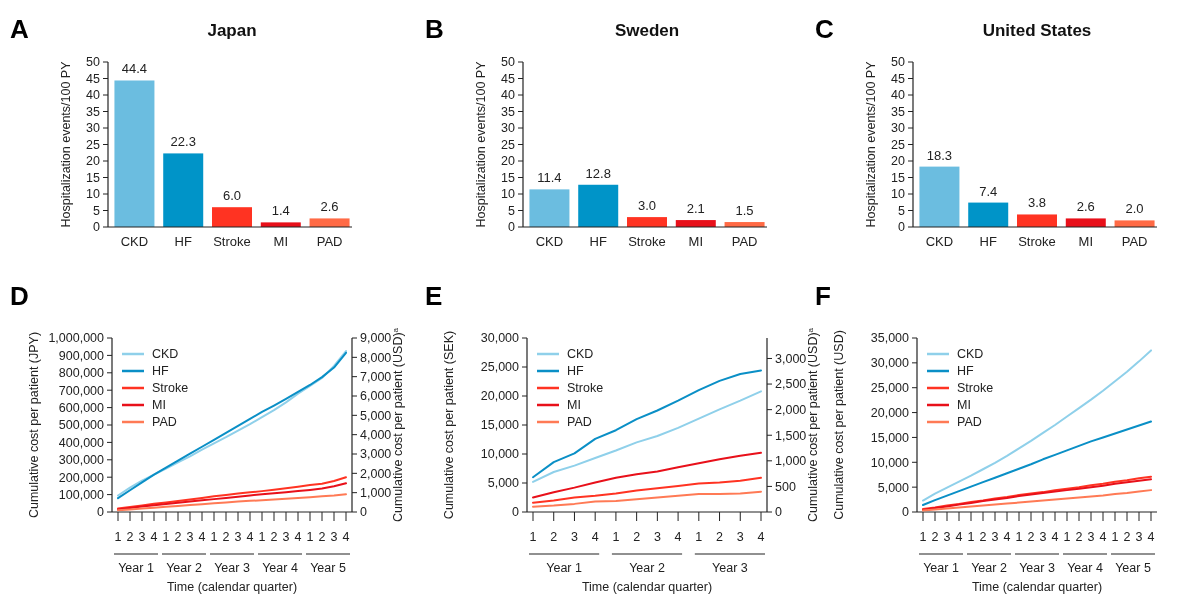 This screenshot has height=603, width=1181. Describe the element at coordinates (500, 454) in the screenshot. I see `y-tick-label: 10,000` at that location.